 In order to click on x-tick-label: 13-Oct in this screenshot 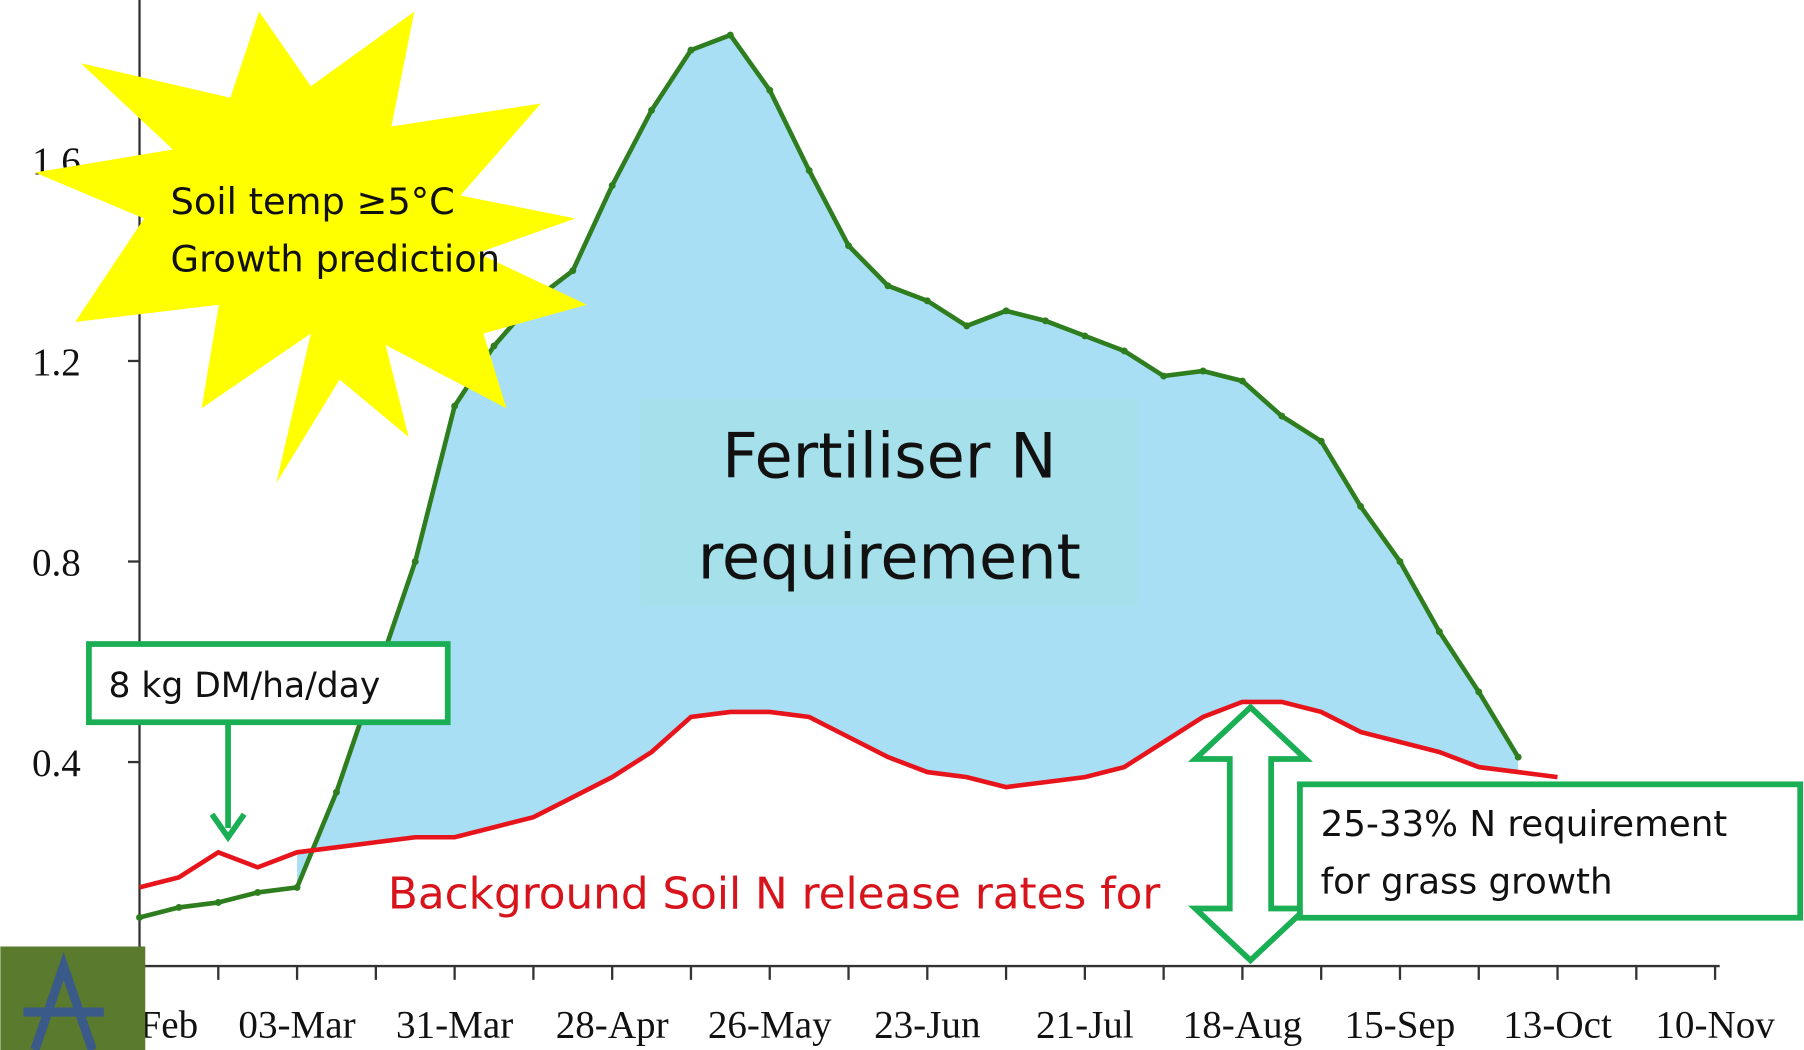, I will do `click(1557, 1024)`.